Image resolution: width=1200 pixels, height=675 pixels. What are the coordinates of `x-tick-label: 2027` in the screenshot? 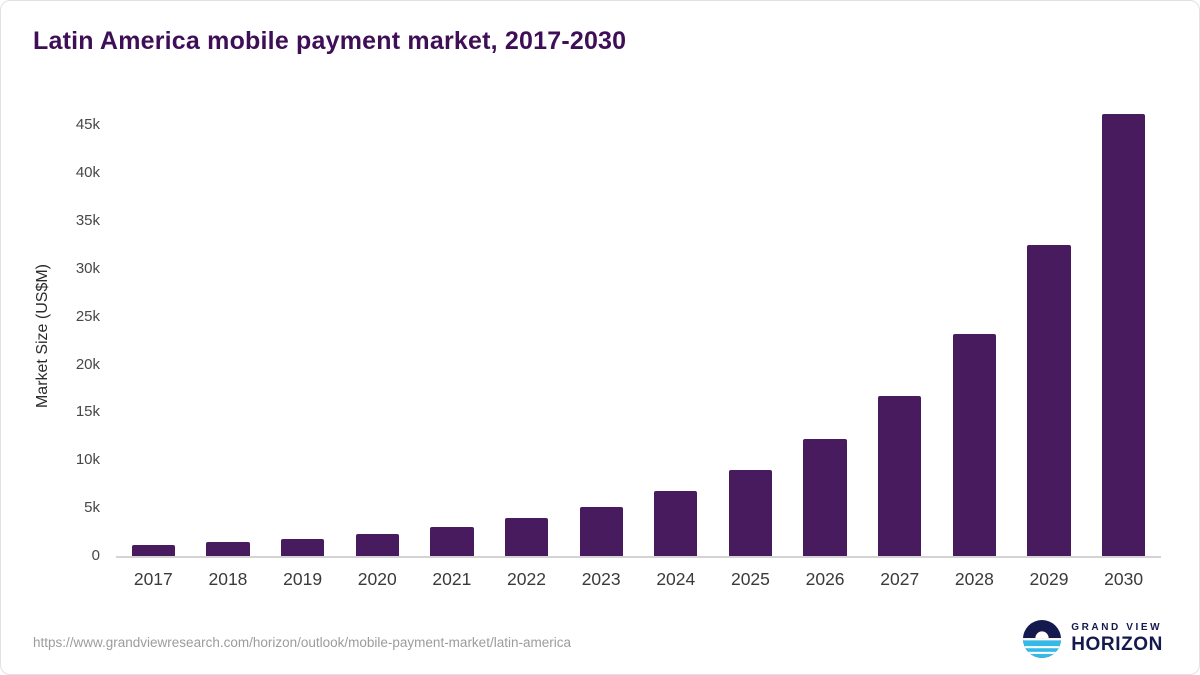 It's located at (900, 579).